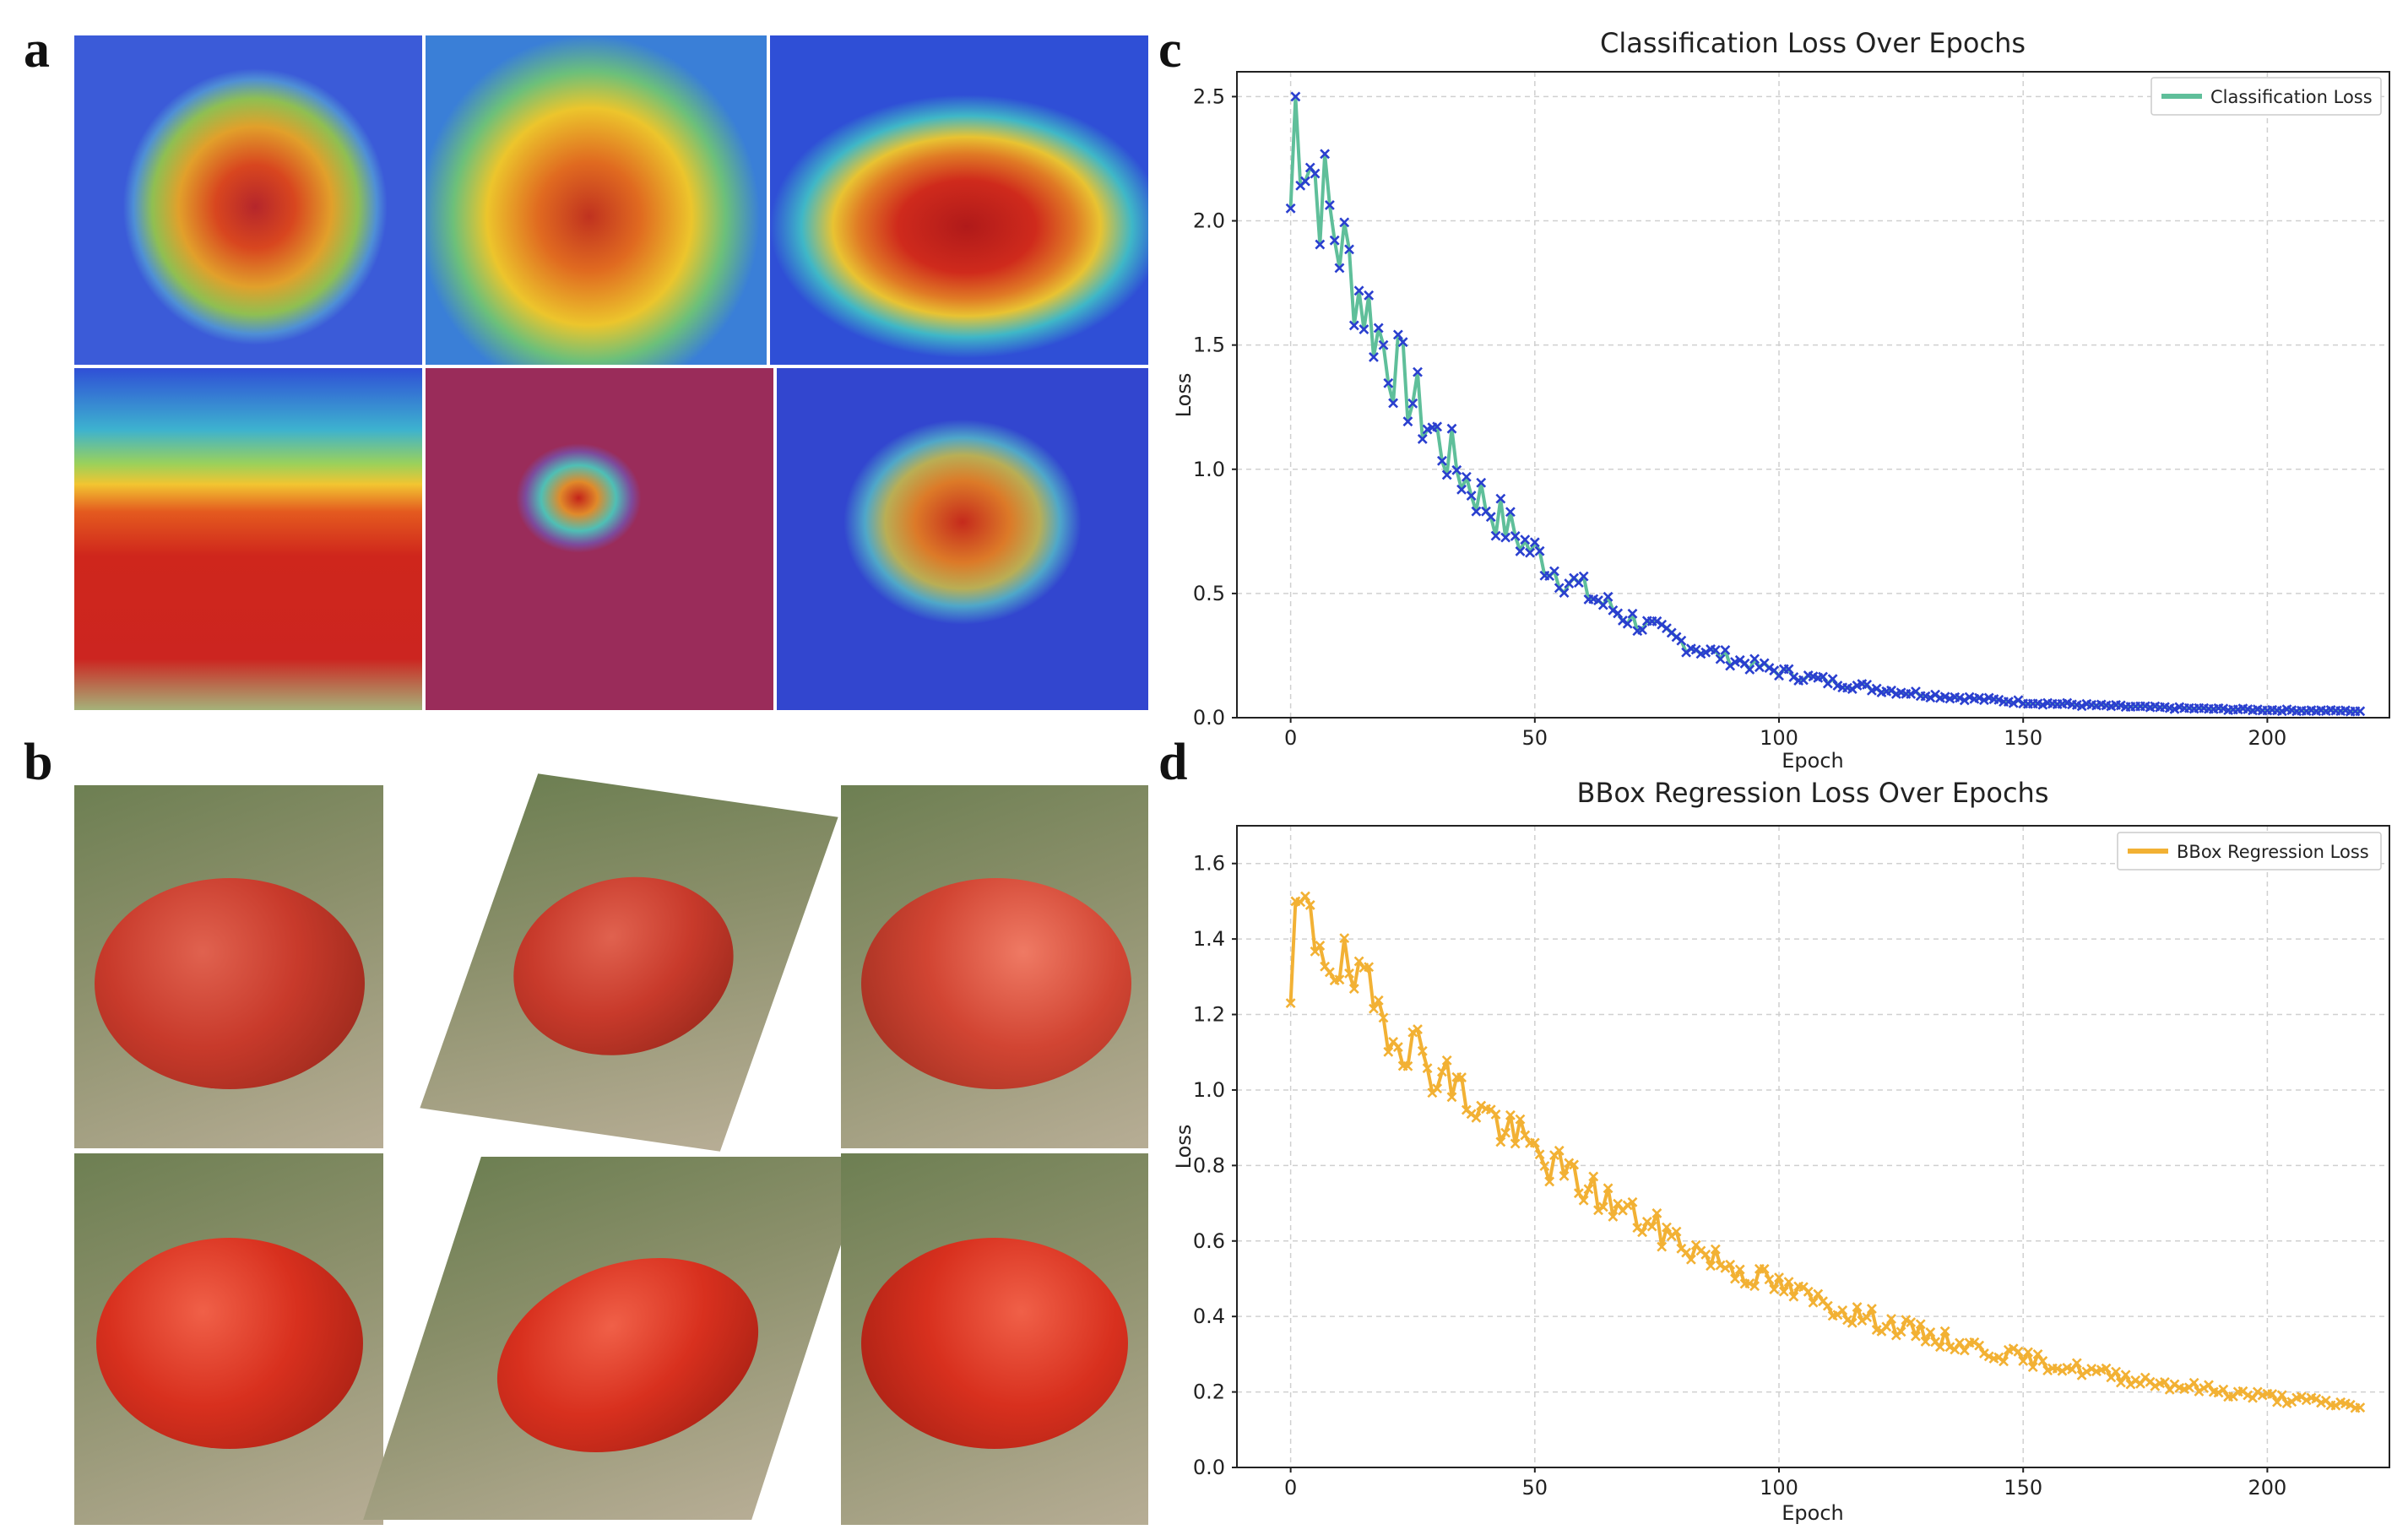  Describe the element at coordinates (1209, 1015) in the screenshot. I see `y-tick-label: 1.2` at that location.